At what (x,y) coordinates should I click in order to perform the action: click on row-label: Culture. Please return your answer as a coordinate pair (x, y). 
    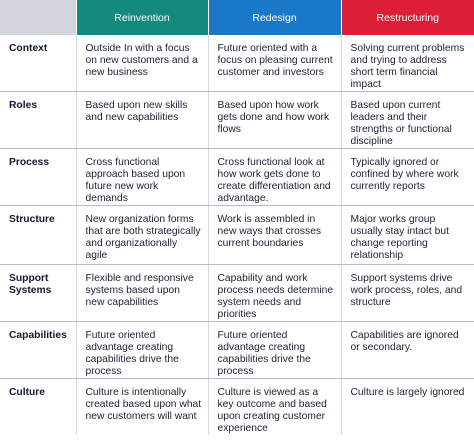
    Looking at the image, I should click on (27, 392).